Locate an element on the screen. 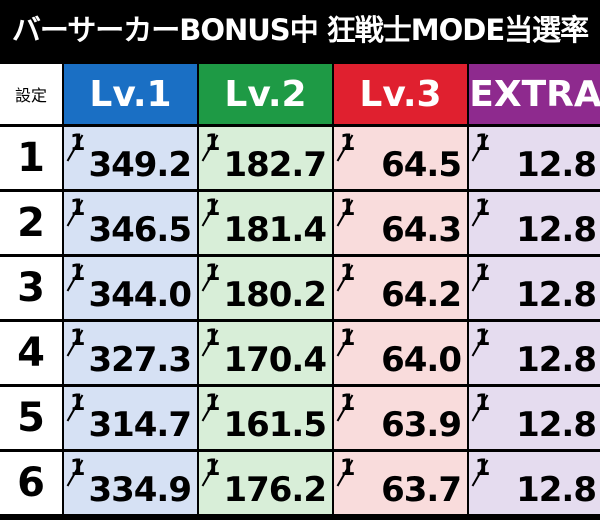 This screenshot has width=600, height=520. rate-cell: 164.2 is located at coordinates (400, 288).